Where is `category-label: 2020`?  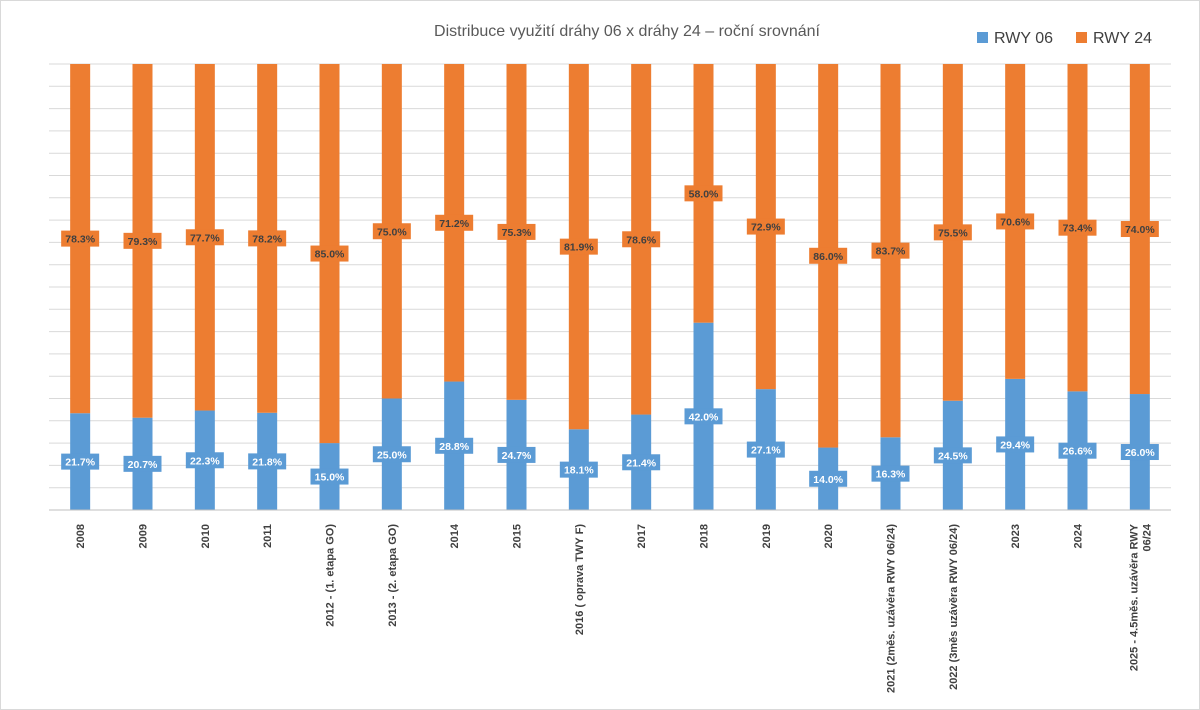
category-label: 2020 is located at coordinates (829, 536).